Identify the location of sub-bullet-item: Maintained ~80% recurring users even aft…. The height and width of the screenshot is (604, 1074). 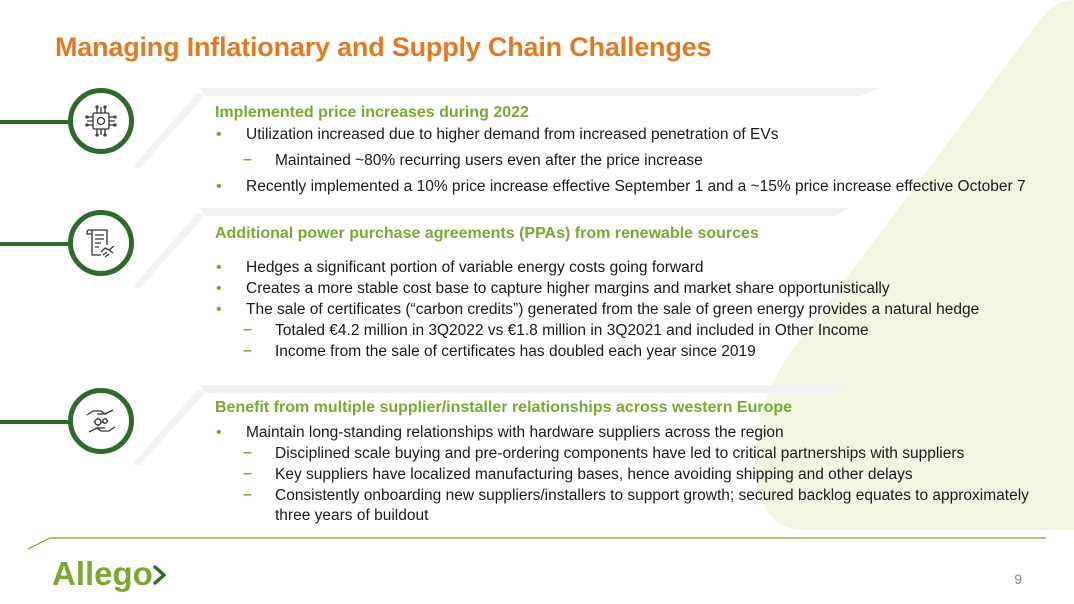
(635, 160).